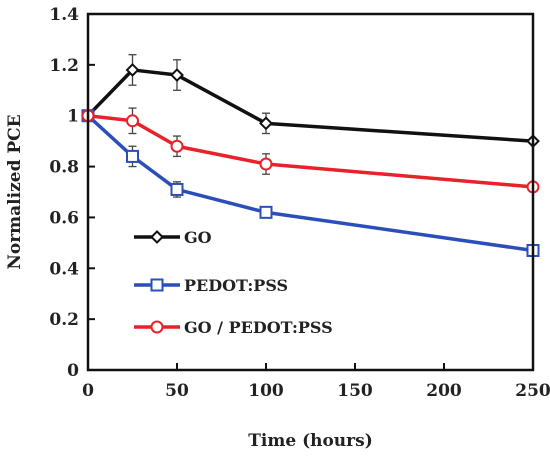  I want to click on legend-label: PEDOT:PSS, so click(236, 285).